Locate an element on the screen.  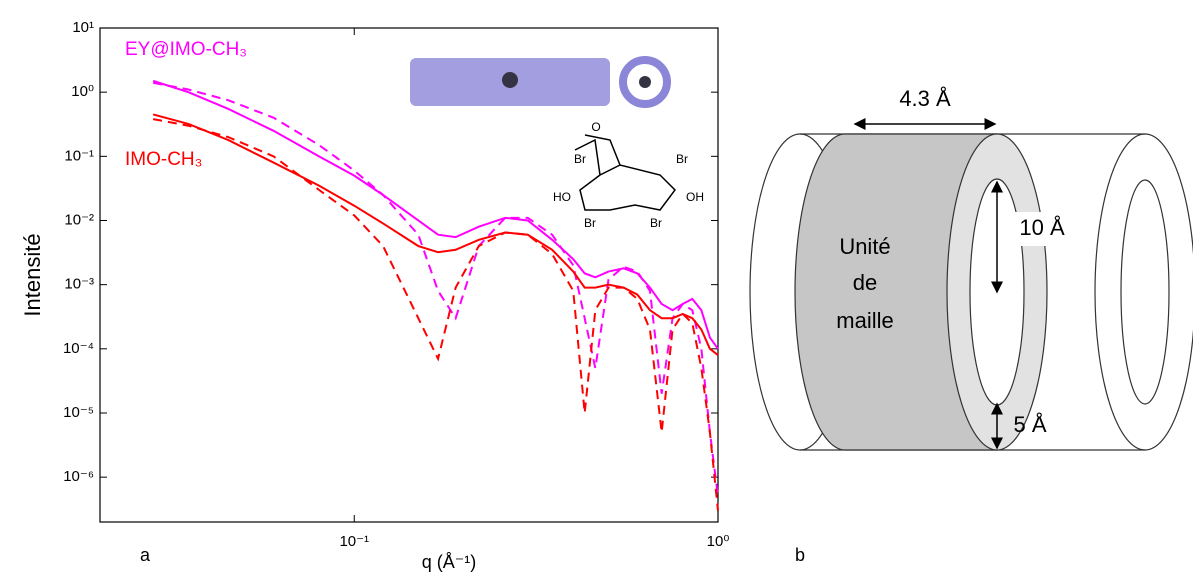
atom-label: O is located at coordinates (595, 127).